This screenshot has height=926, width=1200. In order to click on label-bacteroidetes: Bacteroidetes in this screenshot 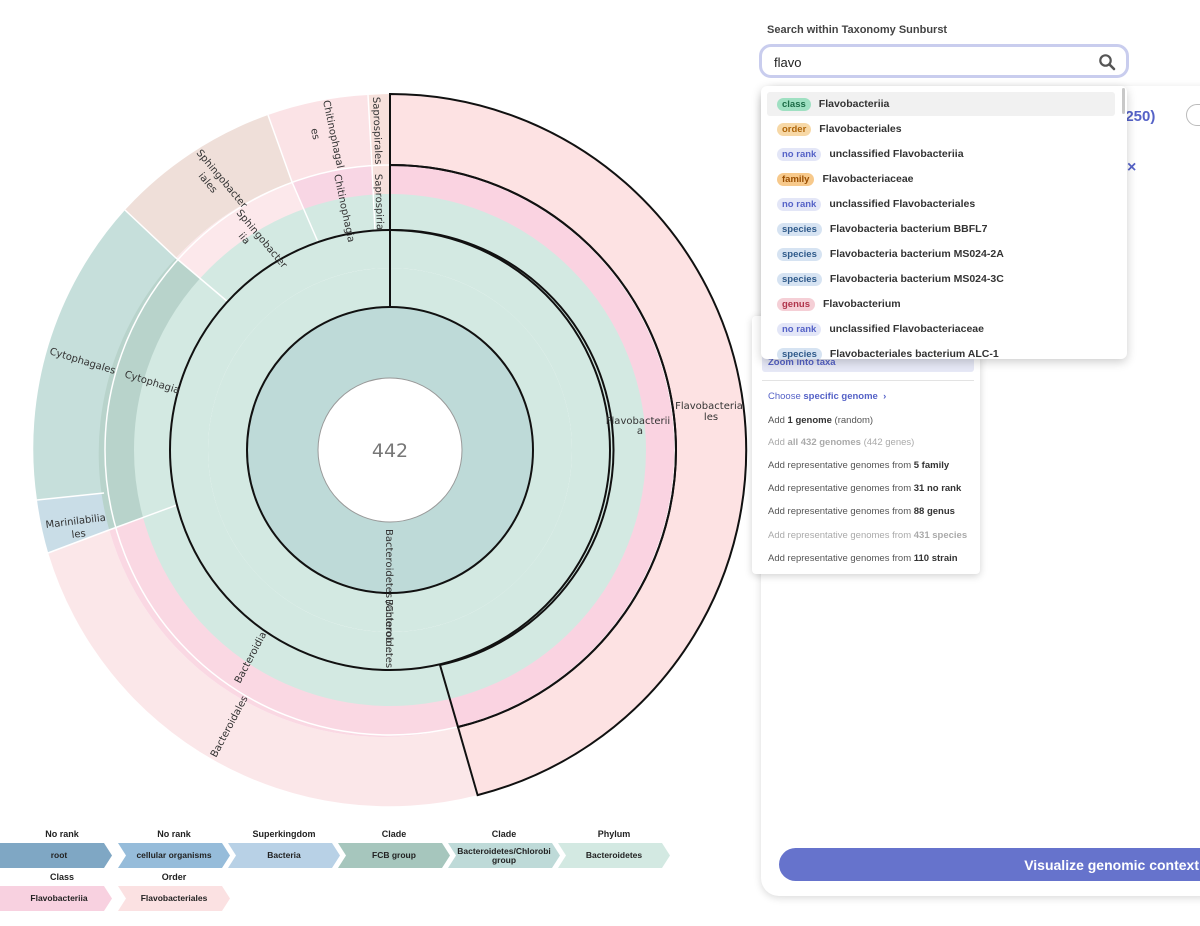, I will do `click(388, 633)`.